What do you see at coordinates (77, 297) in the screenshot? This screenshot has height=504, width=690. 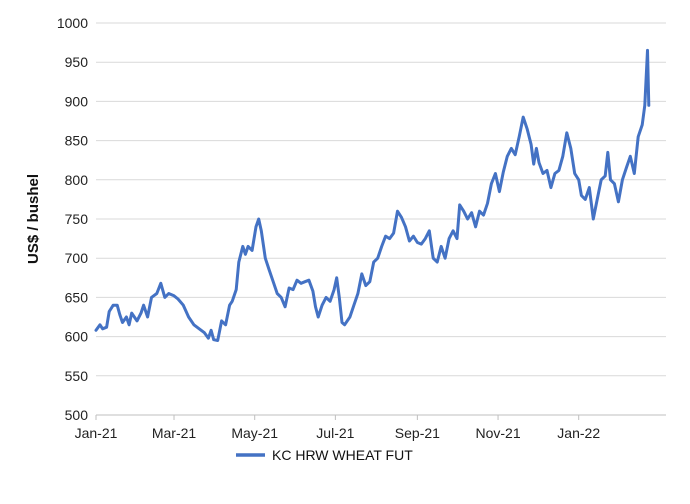 I see `y-tick-label: 650` at bounding box center [77, 297].